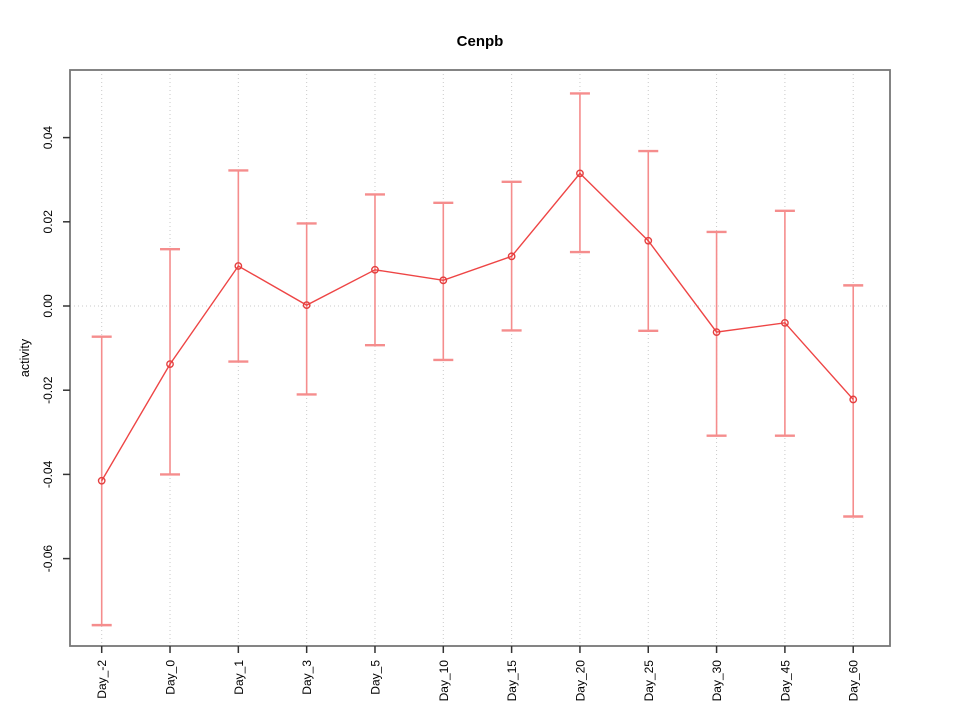 This screenshot has height=720, width=960. Describe the element at coordinates (48, 138) in the screenshot. I see `y-tick-label: 0.04` at that location.